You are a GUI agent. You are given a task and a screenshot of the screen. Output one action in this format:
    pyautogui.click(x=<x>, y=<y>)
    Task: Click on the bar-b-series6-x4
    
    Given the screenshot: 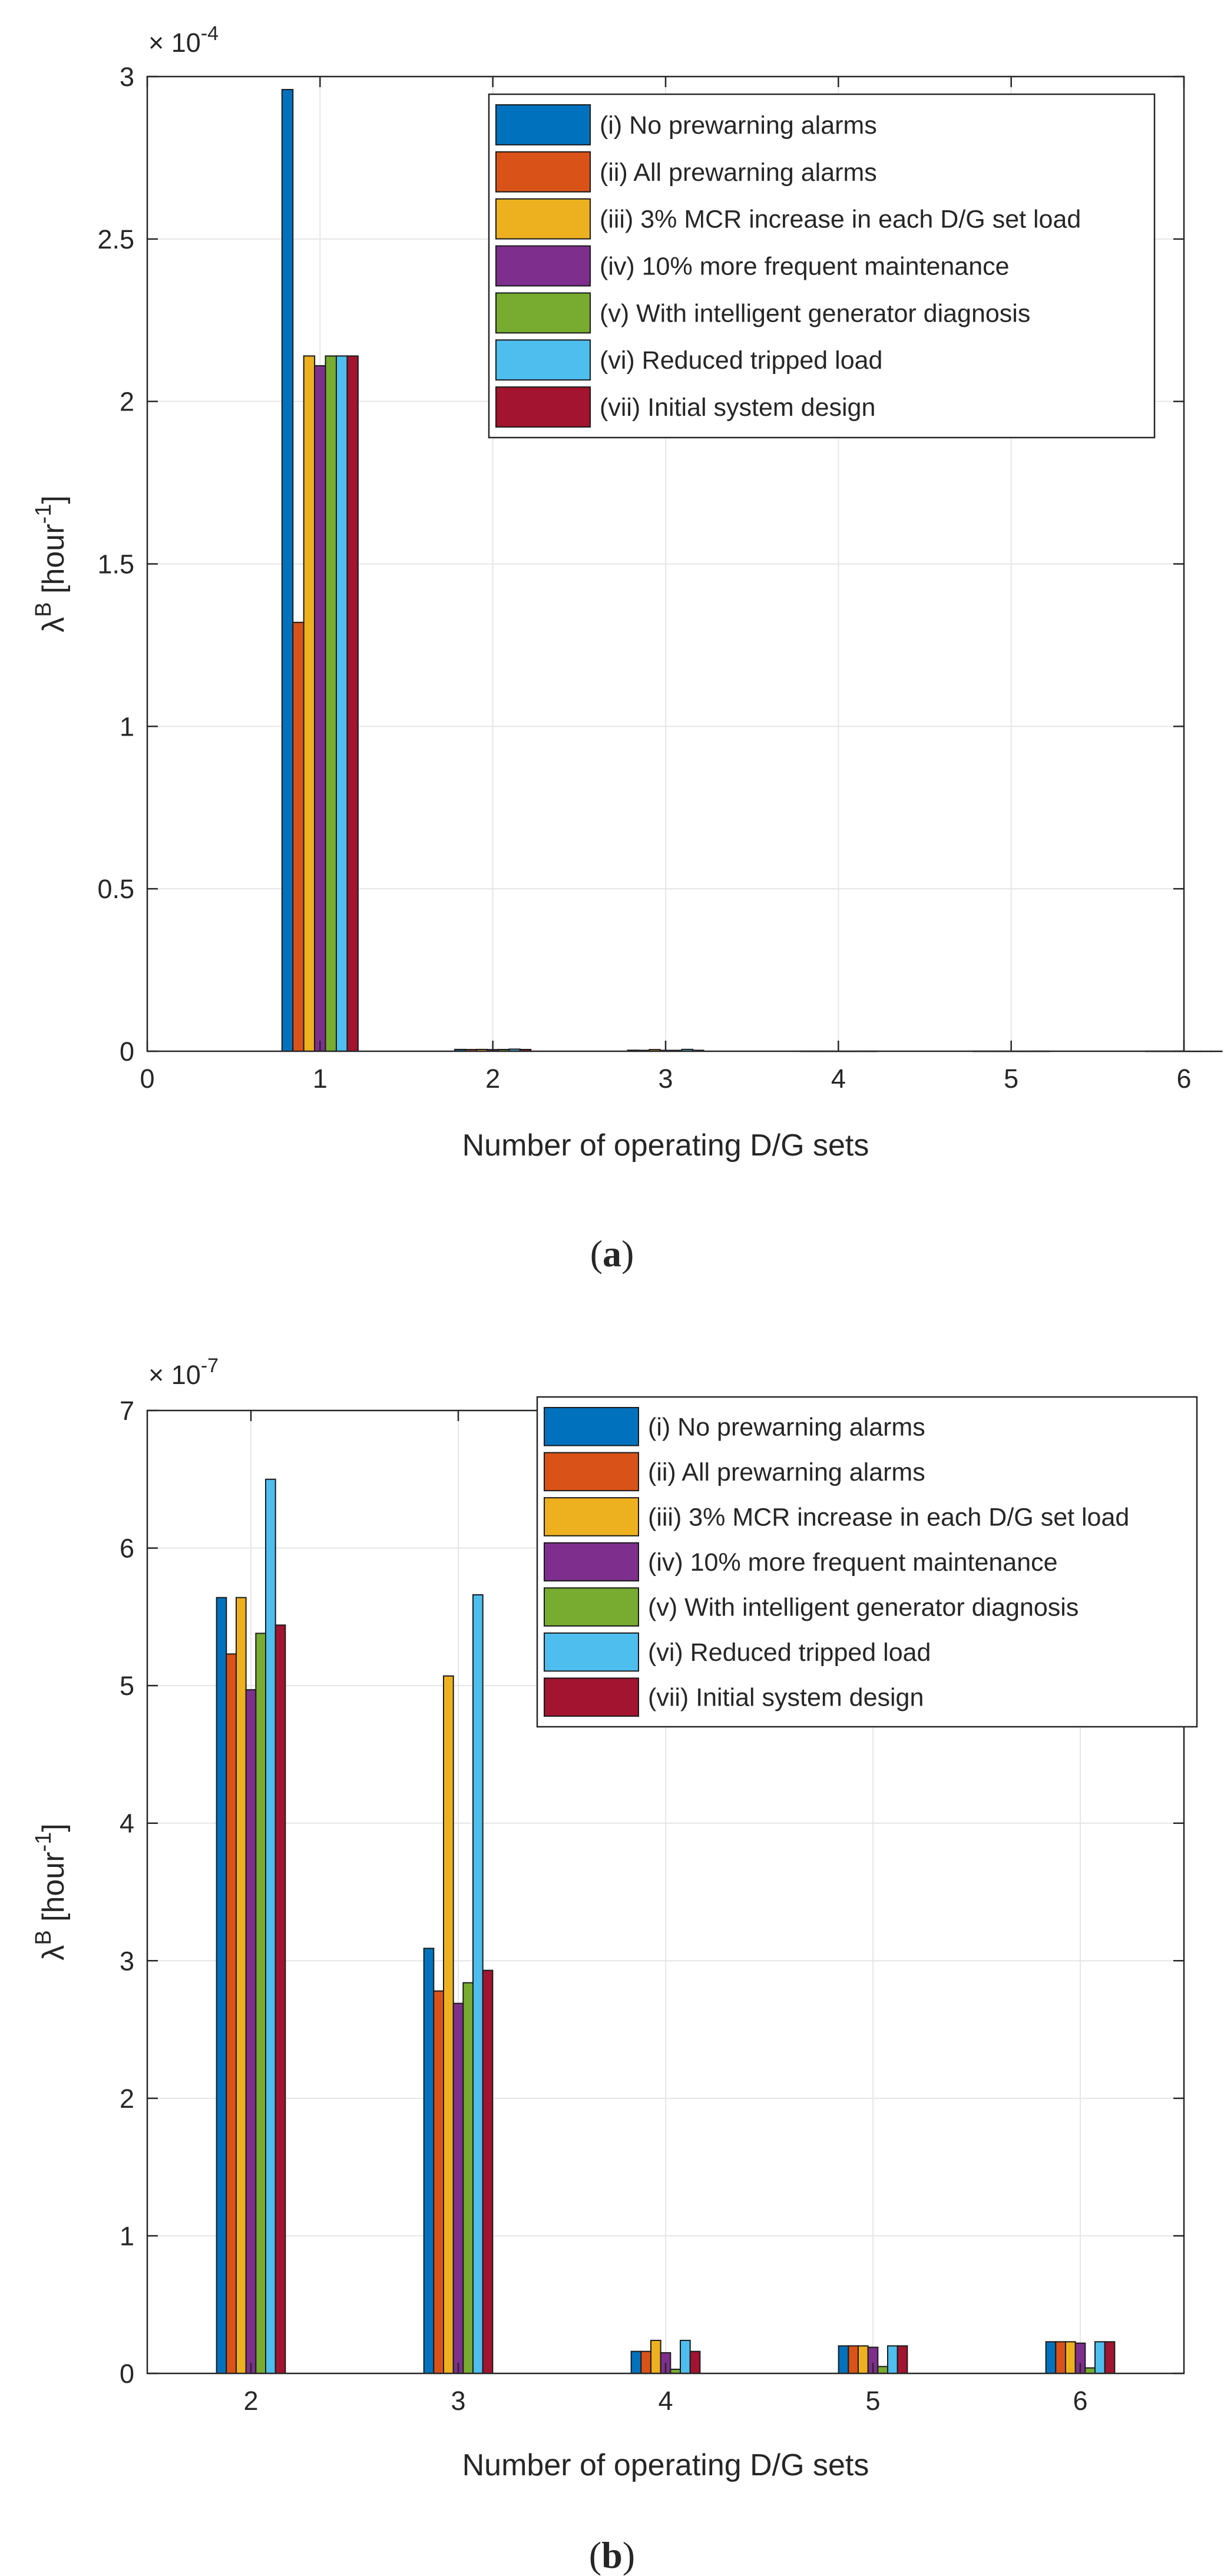 What is the action you would take?
    pyautogui.click(x=685, y=2357)
    